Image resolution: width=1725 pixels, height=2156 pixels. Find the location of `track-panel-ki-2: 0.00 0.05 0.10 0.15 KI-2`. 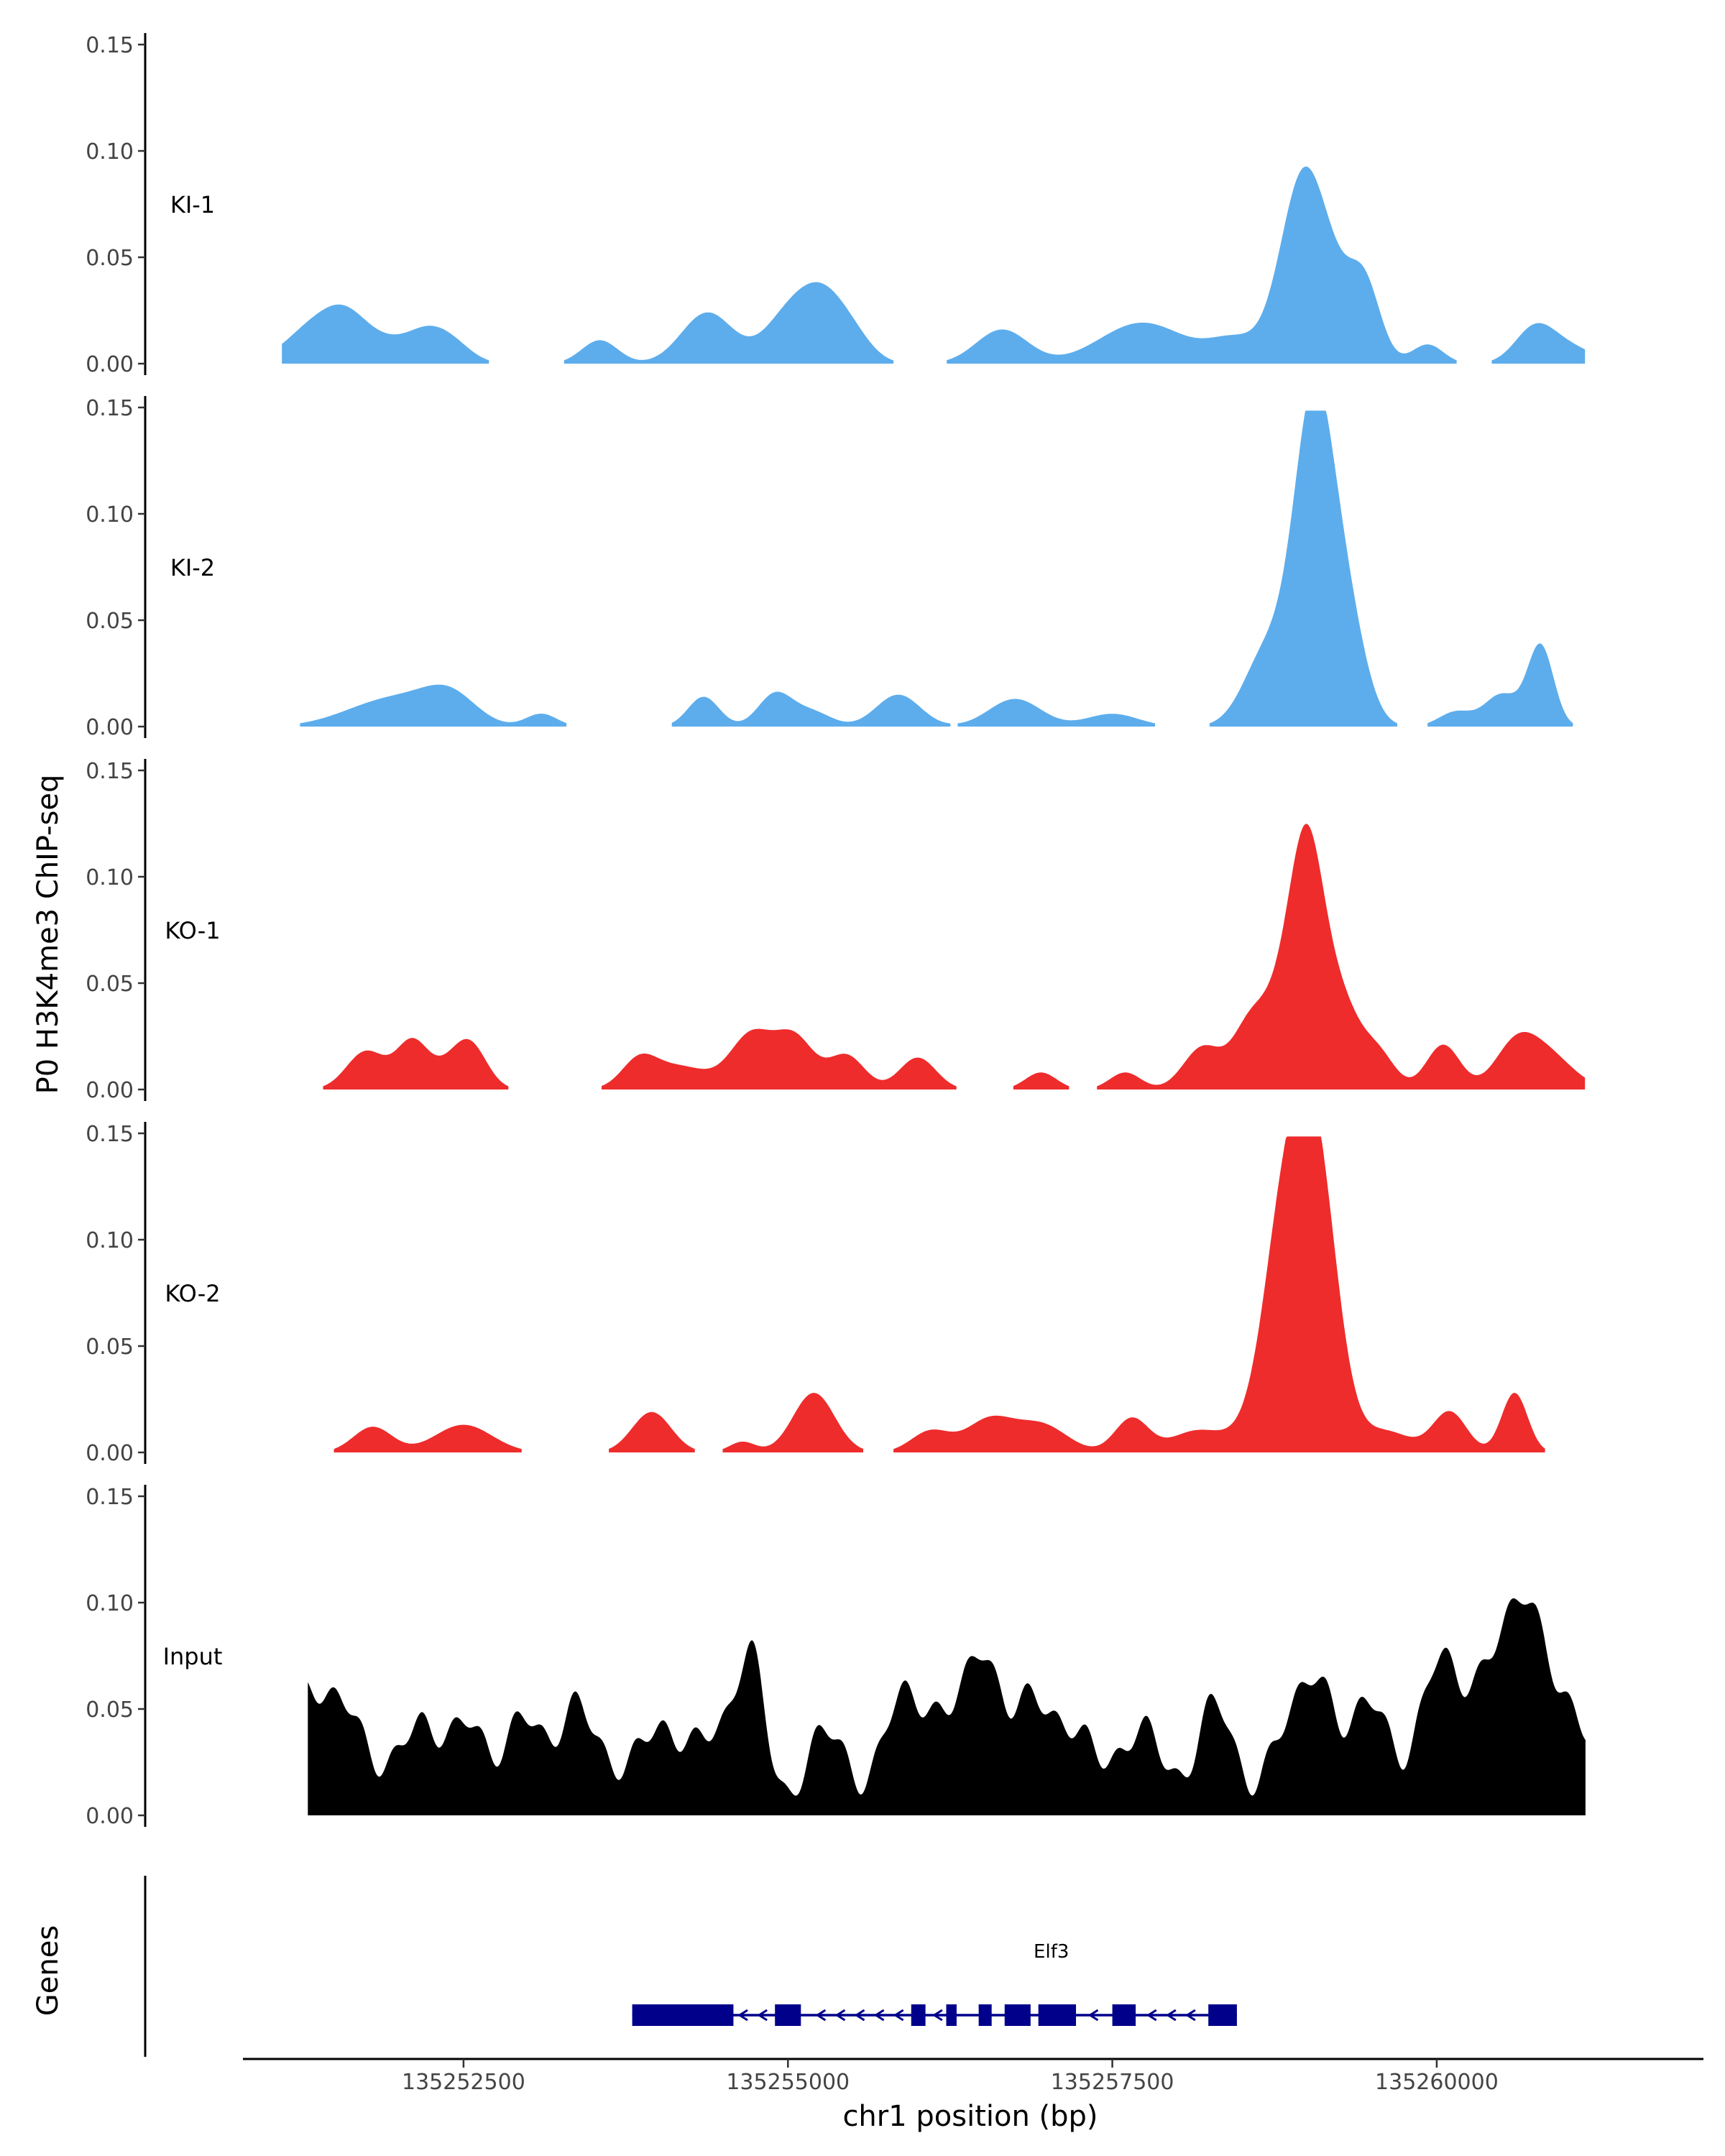

track-panel-ki-2: 0.00 0.05 0.10 0.15 KI-2 is located at coordinates (829, 568).